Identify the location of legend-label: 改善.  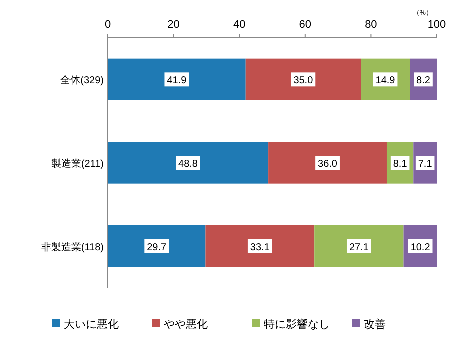
(375, 324).